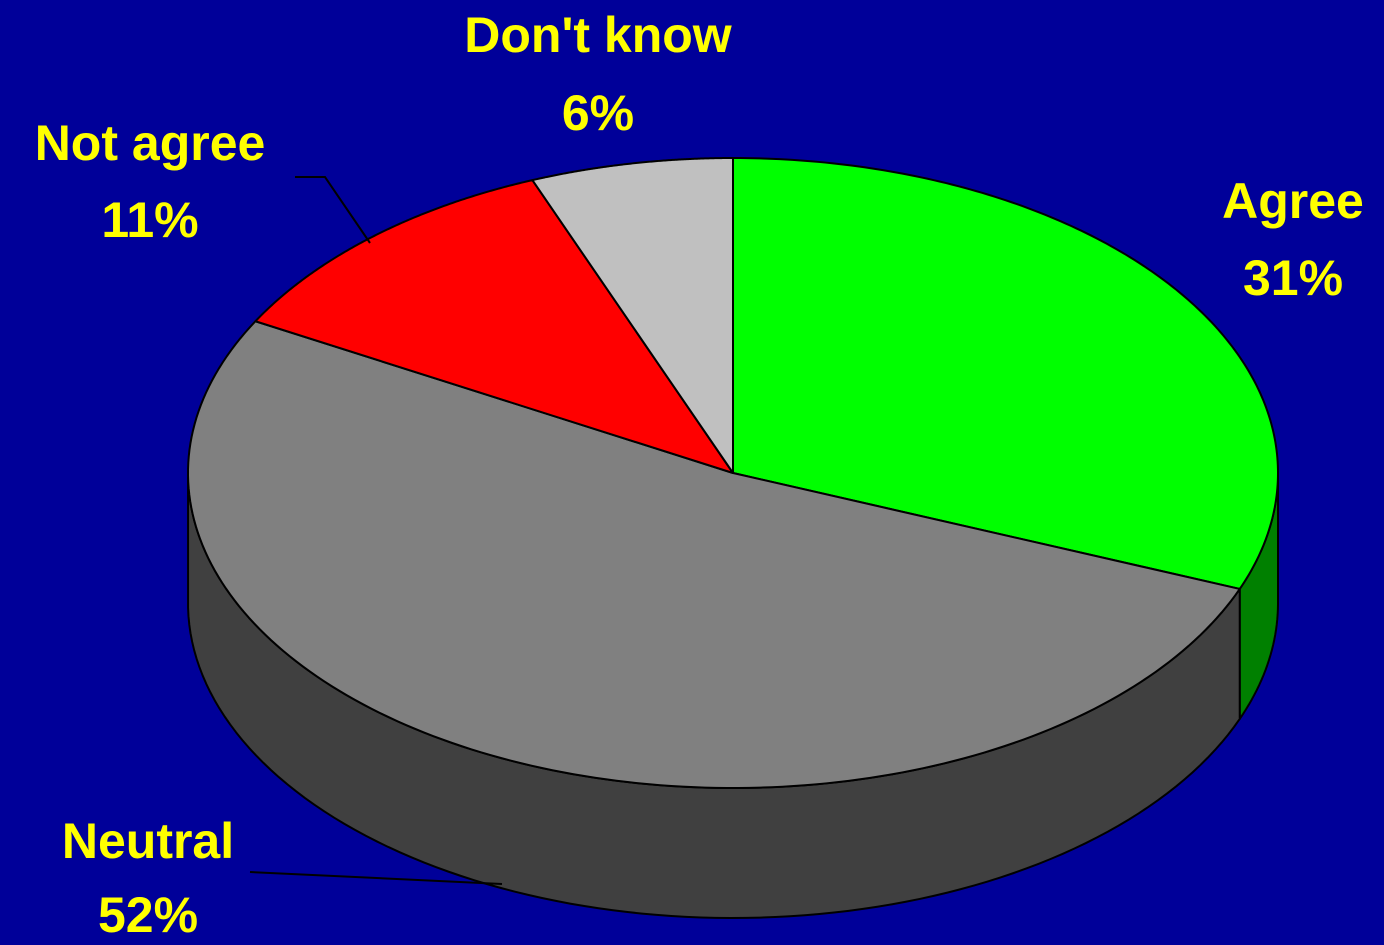 This screenshot has height=945, width=1384. Describe the element at coordinates (376, 878) in the screenshot. I see `leader-line-neutral` at that location.